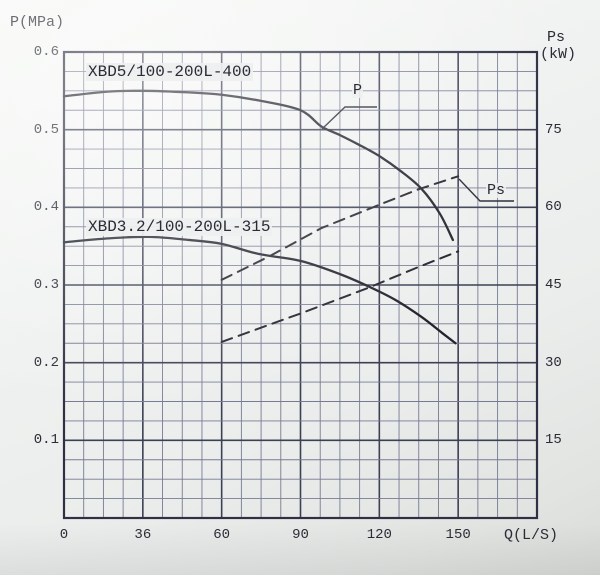 Image resolution: width=600 pixels, height=575 pixels. I want to click on curve-label-xbd5-100-200l-400: XBD5/100-200L-400, so click(170, 72).